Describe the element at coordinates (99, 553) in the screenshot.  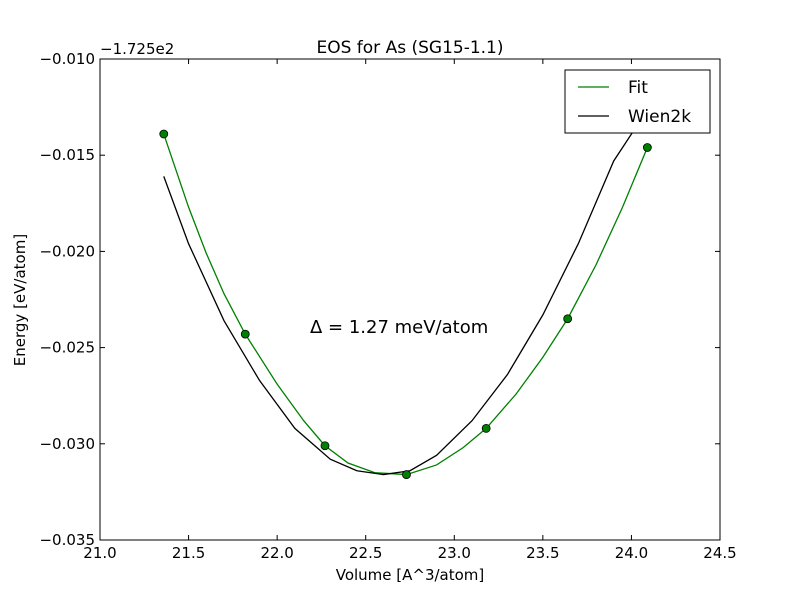
I see `x-tick-label: 21.0` at that location.